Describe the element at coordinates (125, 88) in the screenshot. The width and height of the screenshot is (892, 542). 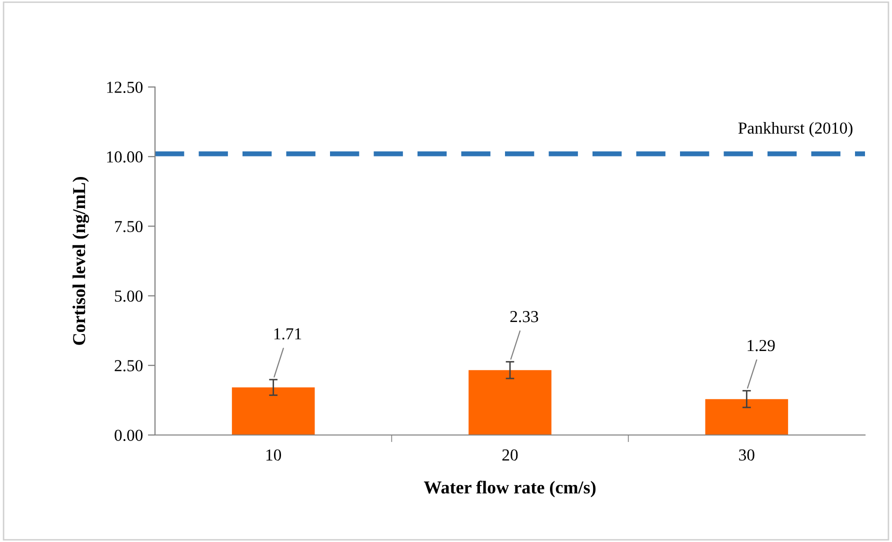
I see `y-tick-label: 12.50` at that location.